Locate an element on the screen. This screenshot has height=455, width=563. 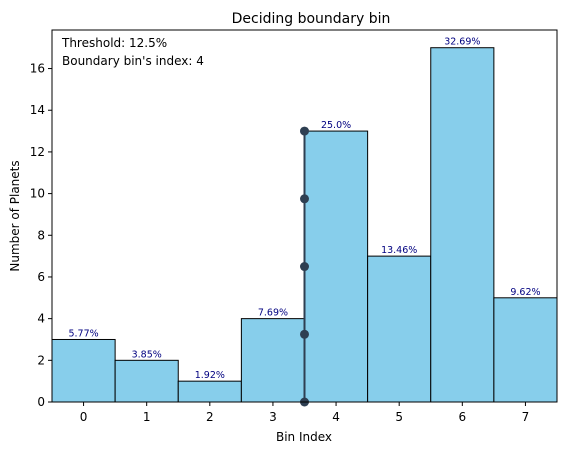
y-axis-ticks: 0 2 4 6 8 10 12 14 16 is located at coordinates (41, 235).